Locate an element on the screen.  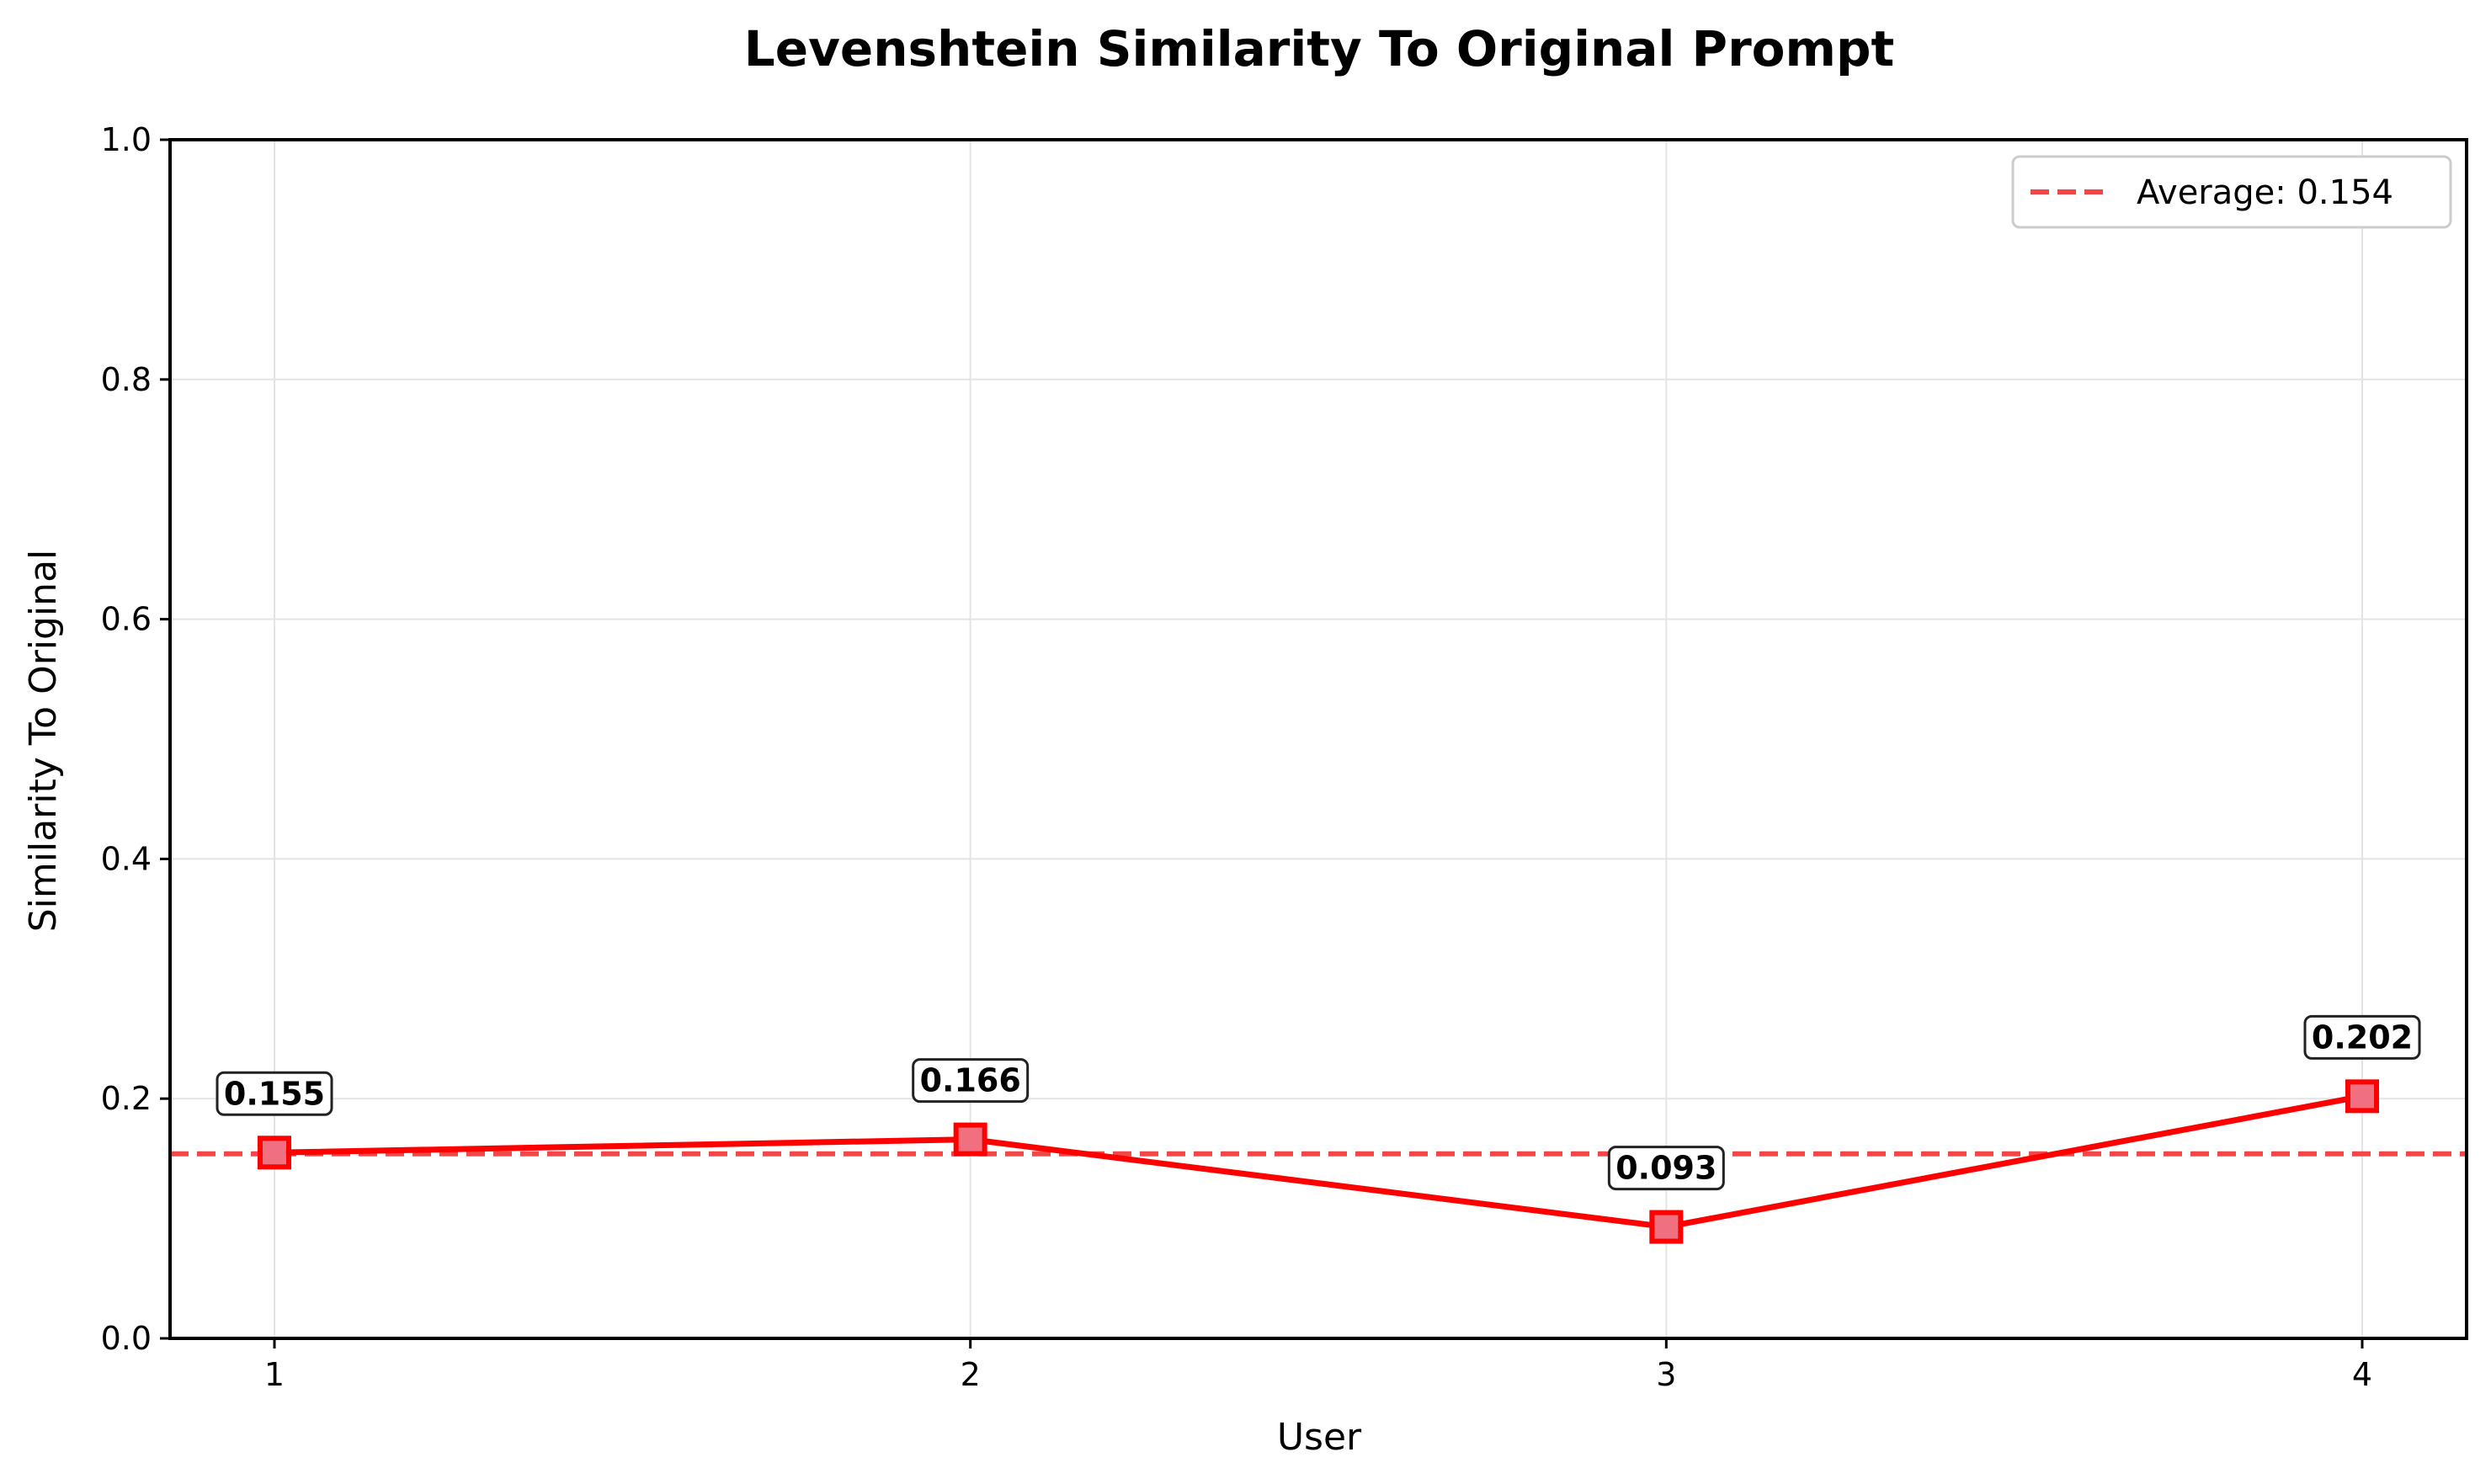
y-tick-label: 0.0 is located at coordinates (127, 1338).